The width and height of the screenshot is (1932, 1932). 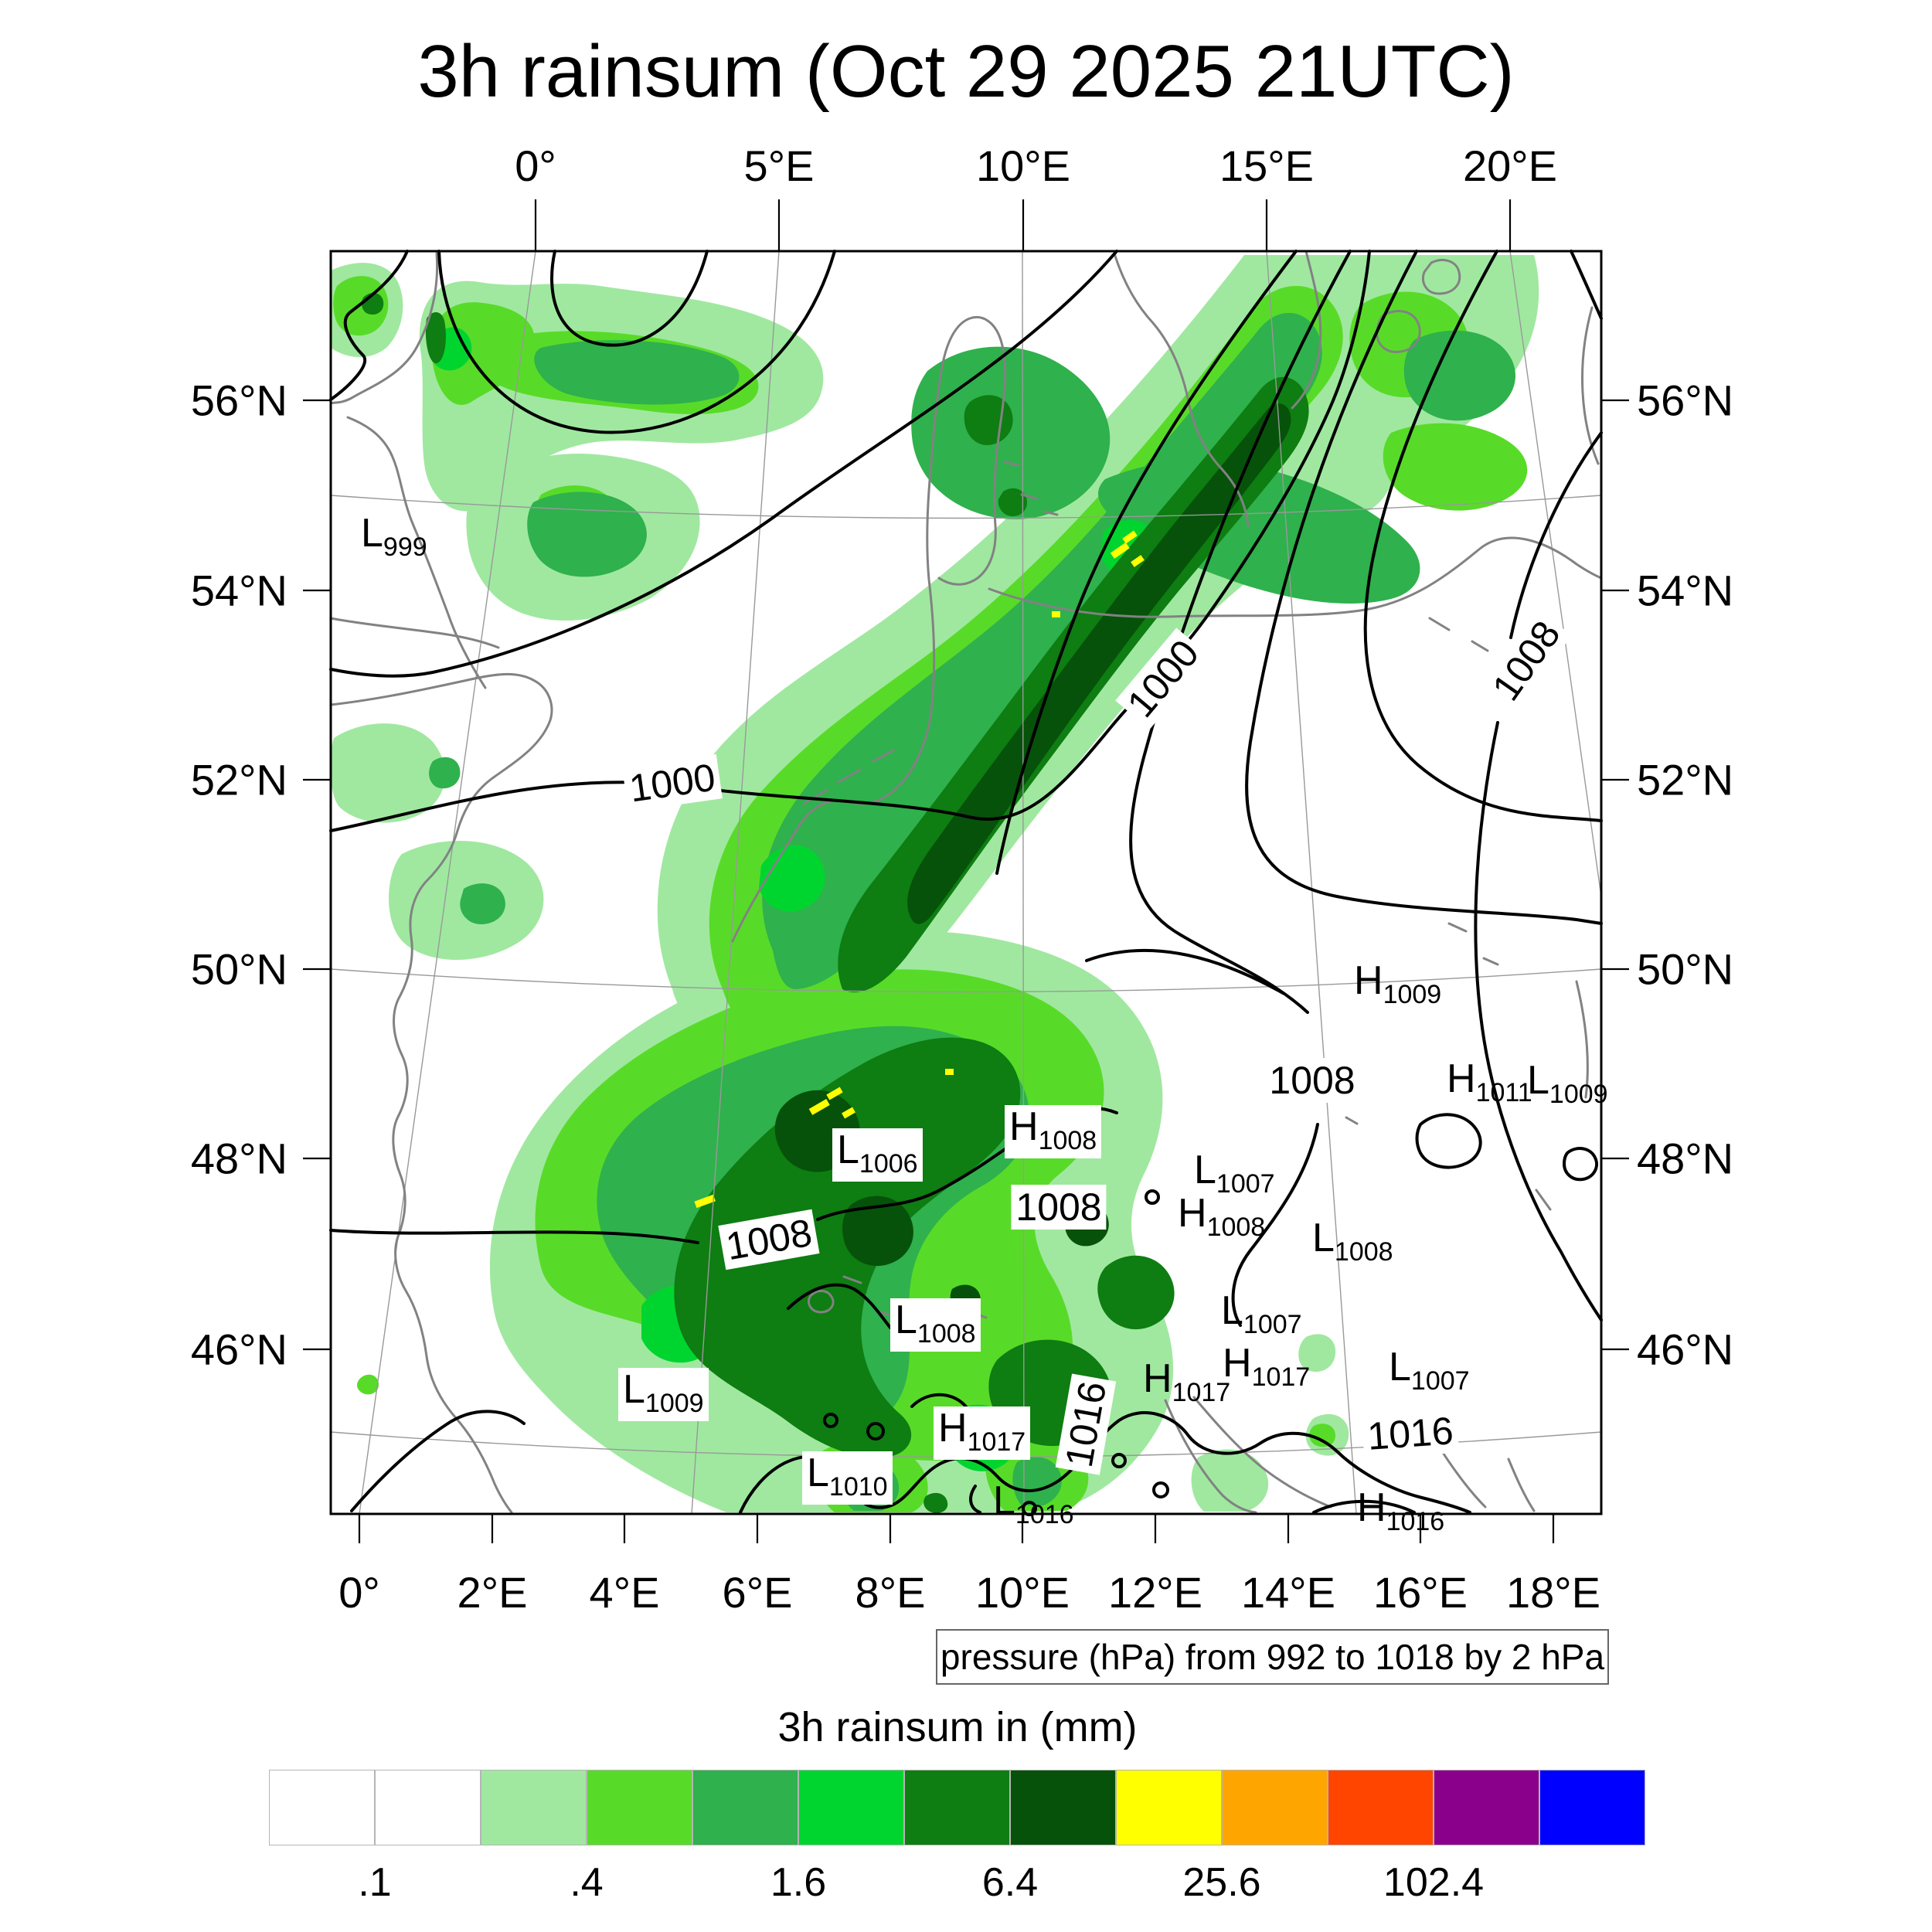 What do you see at coordinates (239, 780) in the screenshot?
I see `left-axis-label-2: 52°N` at bounding box center [239, 780].